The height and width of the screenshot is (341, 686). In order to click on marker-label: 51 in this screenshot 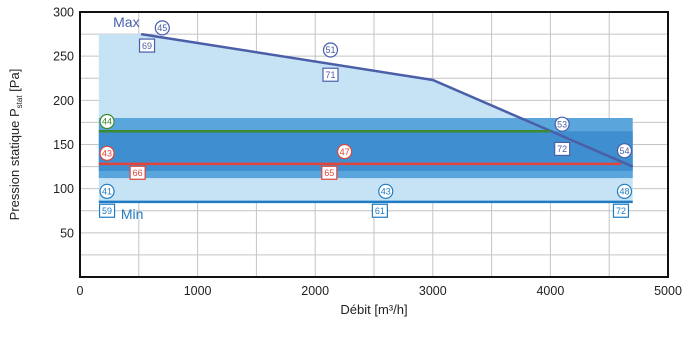, I will do `click(330, 50)`.